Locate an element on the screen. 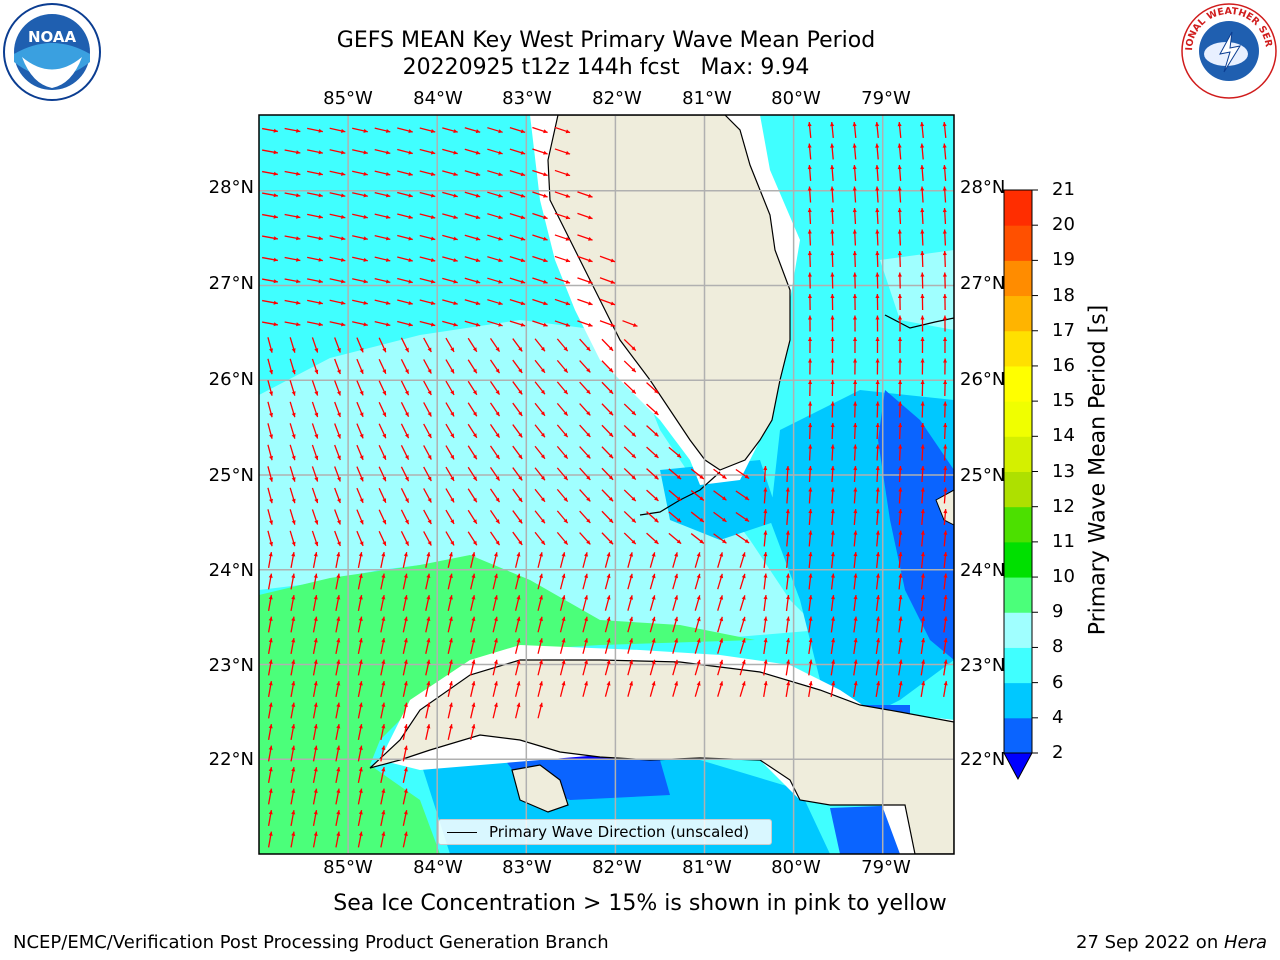  lat-tick-left-27: 27°N is located at coordinates (231, 283).